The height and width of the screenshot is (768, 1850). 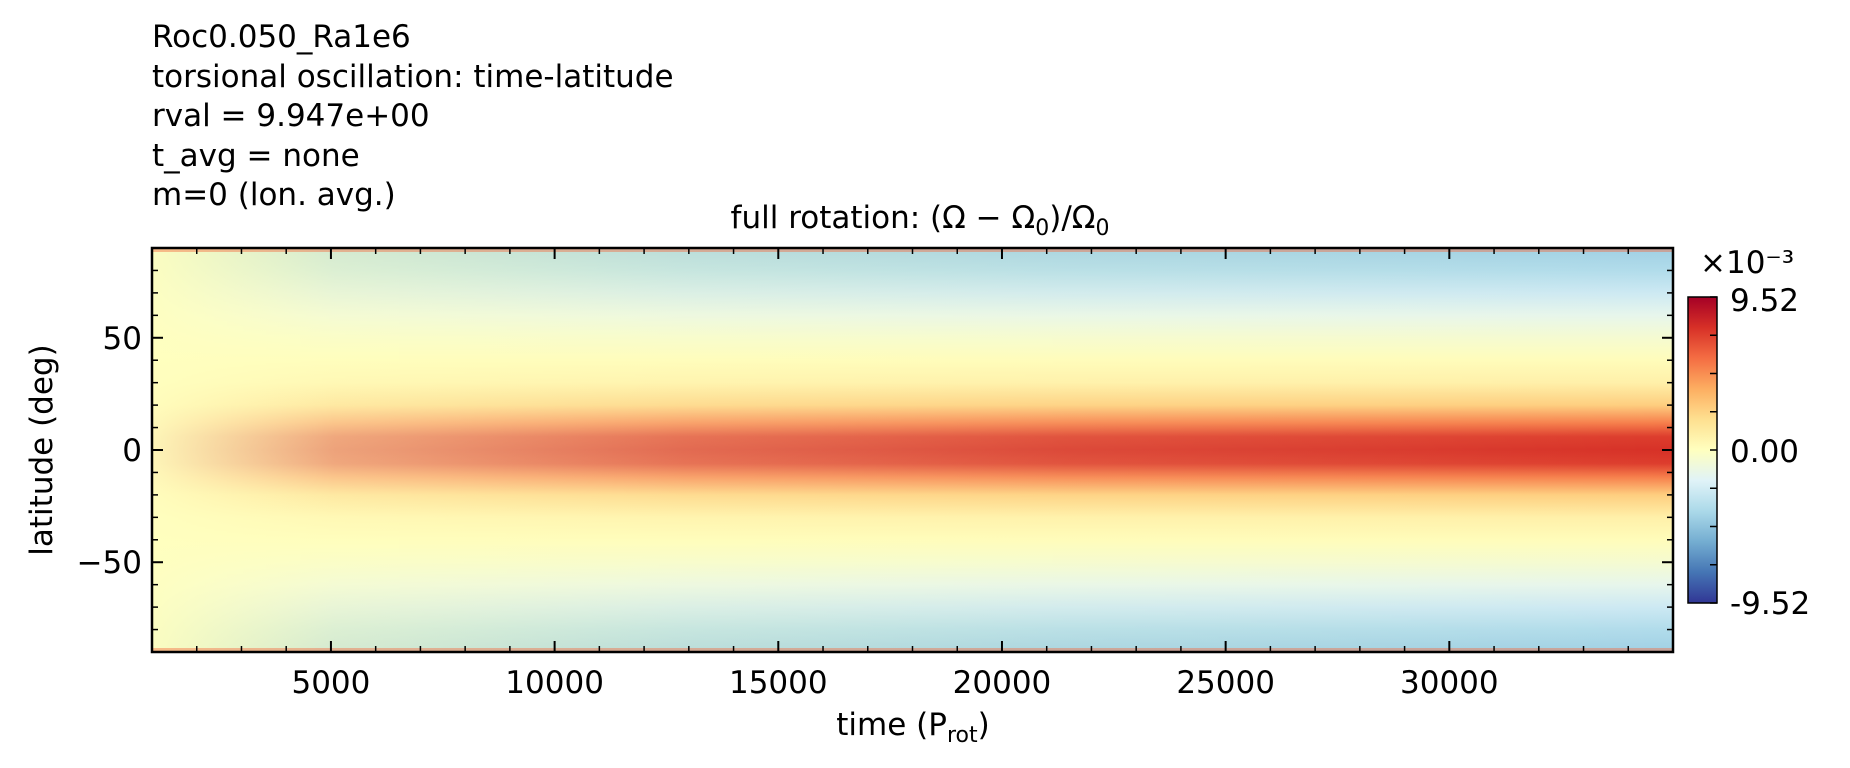 I want to click on x-tick-label: 15000, so click(x=778, y=683).